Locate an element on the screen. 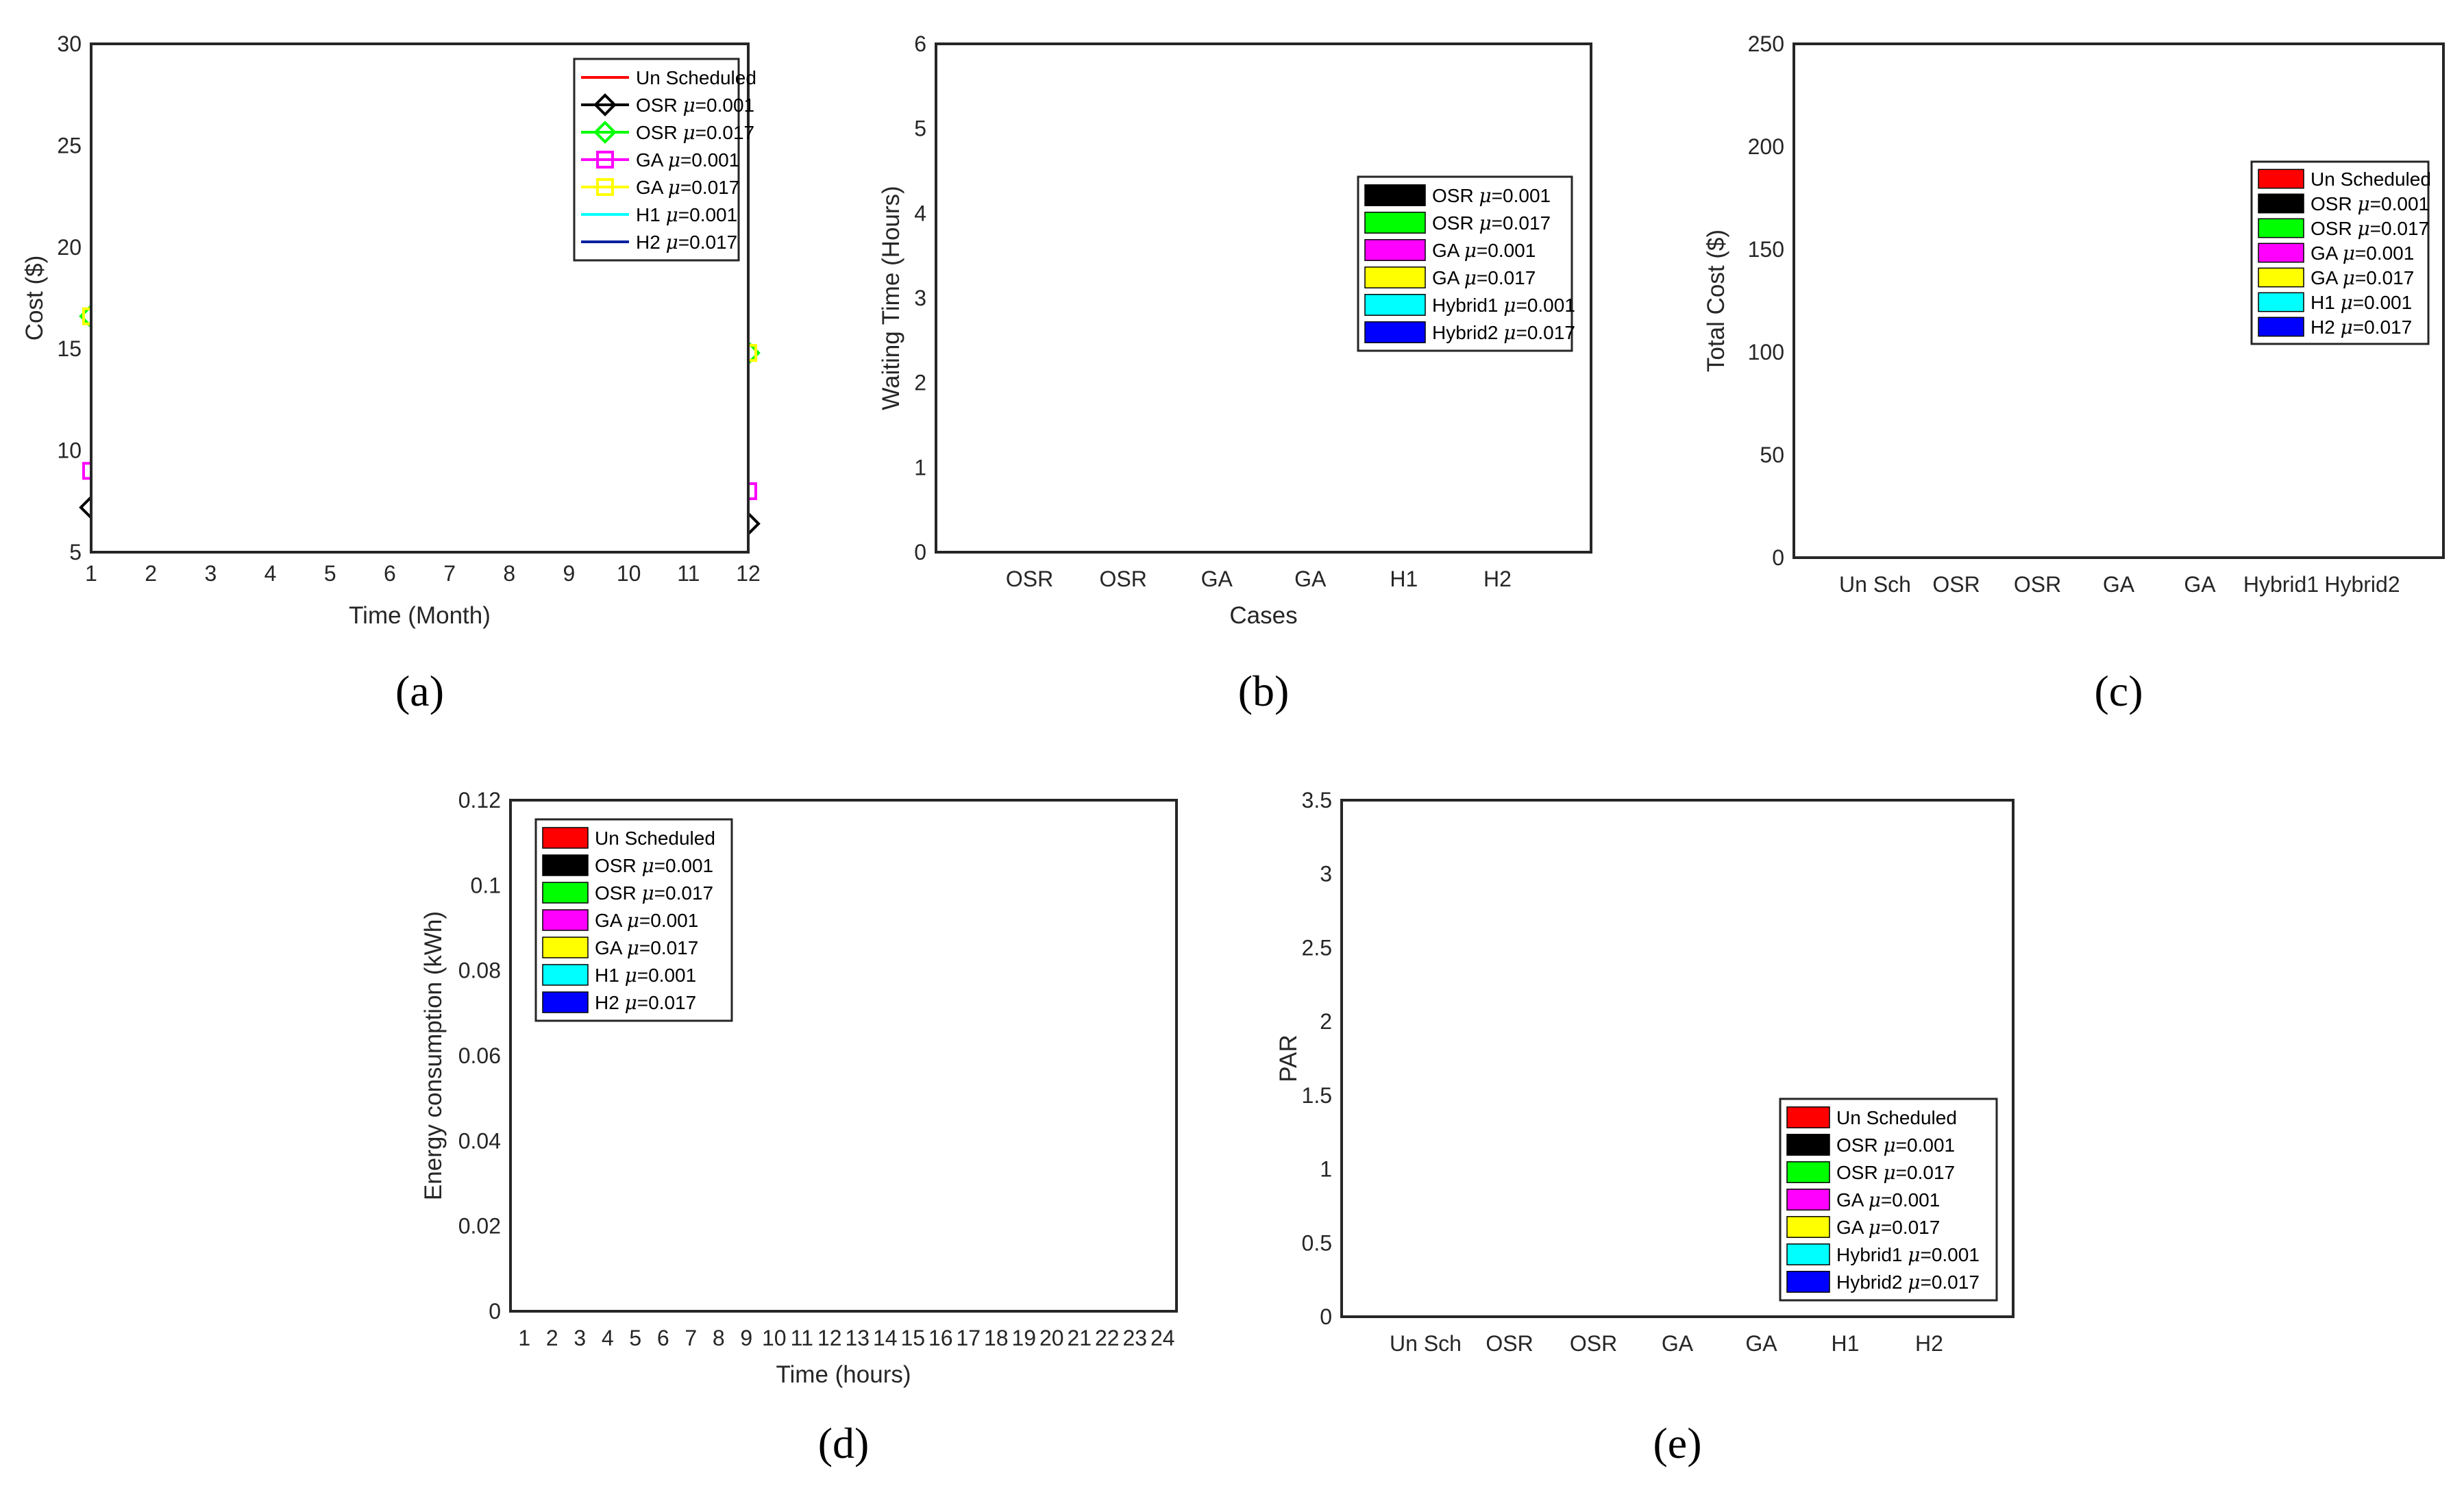 This screenshot has height=1488, width=2464. legend-label: Hybrid2 μ=0.017 is located at coordinates (1908, 1282).